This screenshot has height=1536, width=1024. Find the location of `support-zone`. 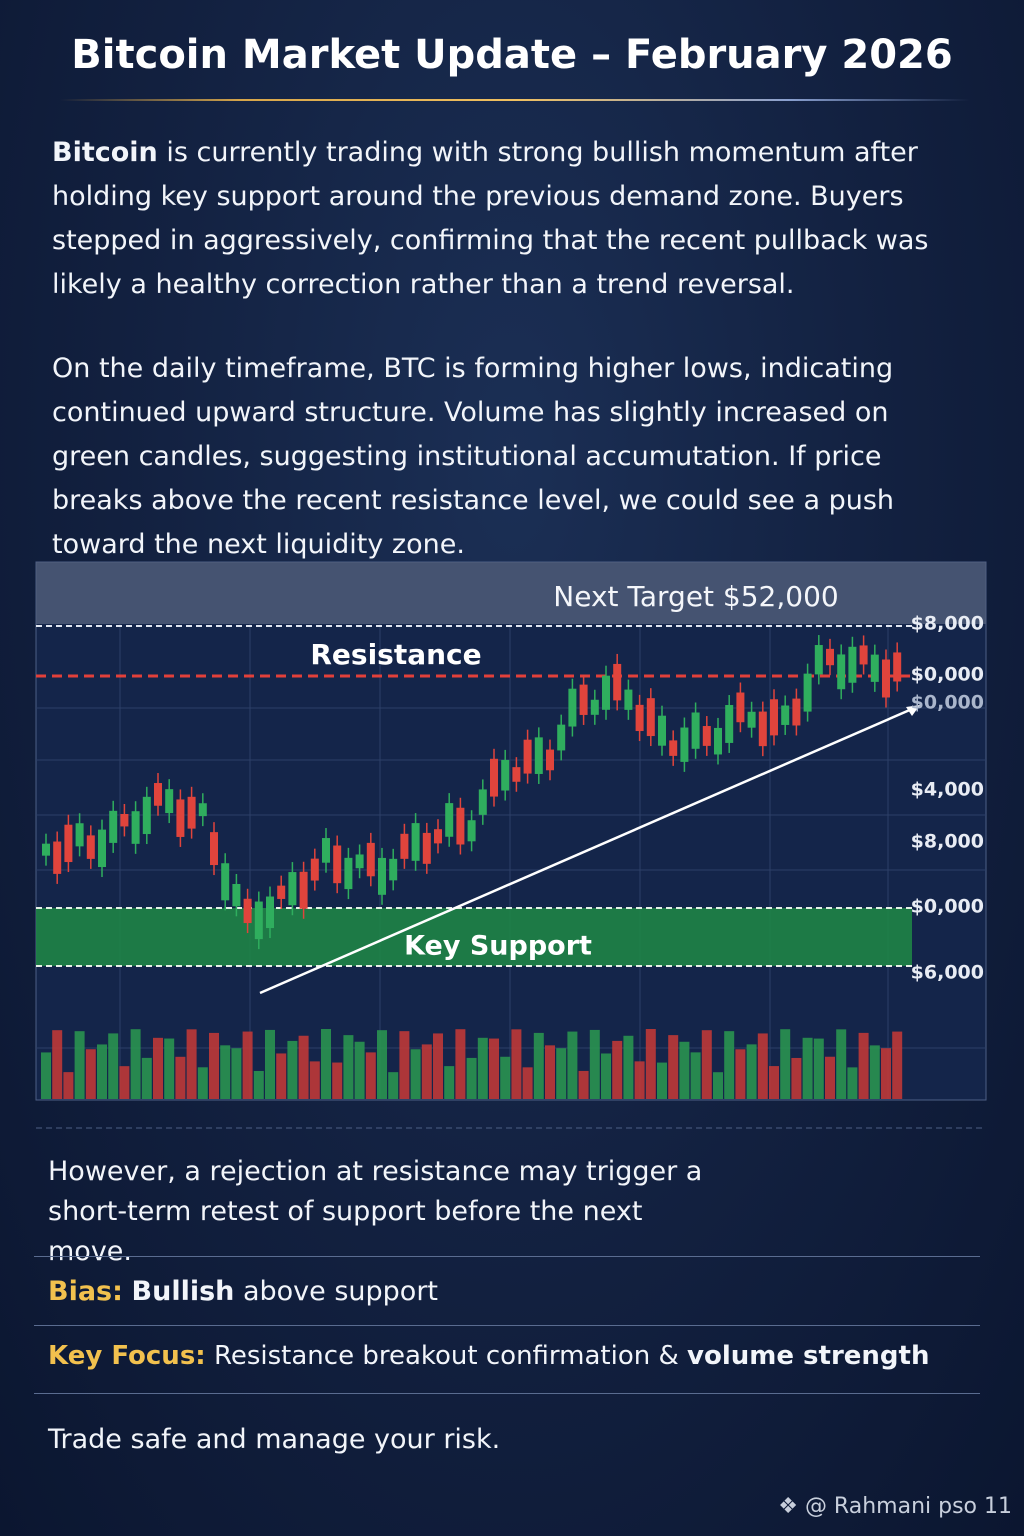

support-zone is located at coordinates (474, 937).